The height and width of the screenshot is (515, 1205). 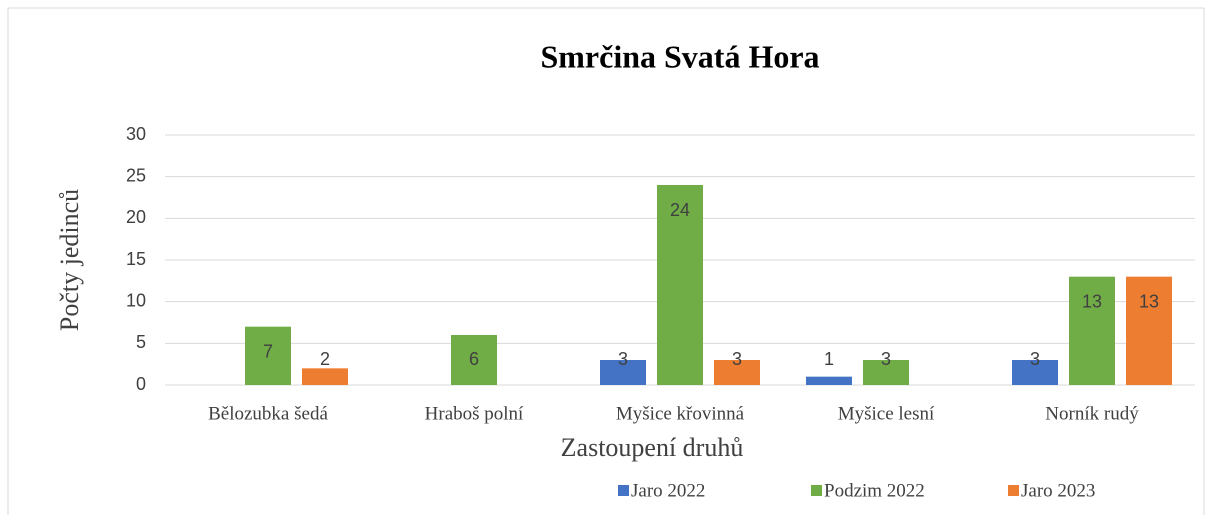 I want to click on x-tick-label: Hraboš polní, so click(x=474, y=413).